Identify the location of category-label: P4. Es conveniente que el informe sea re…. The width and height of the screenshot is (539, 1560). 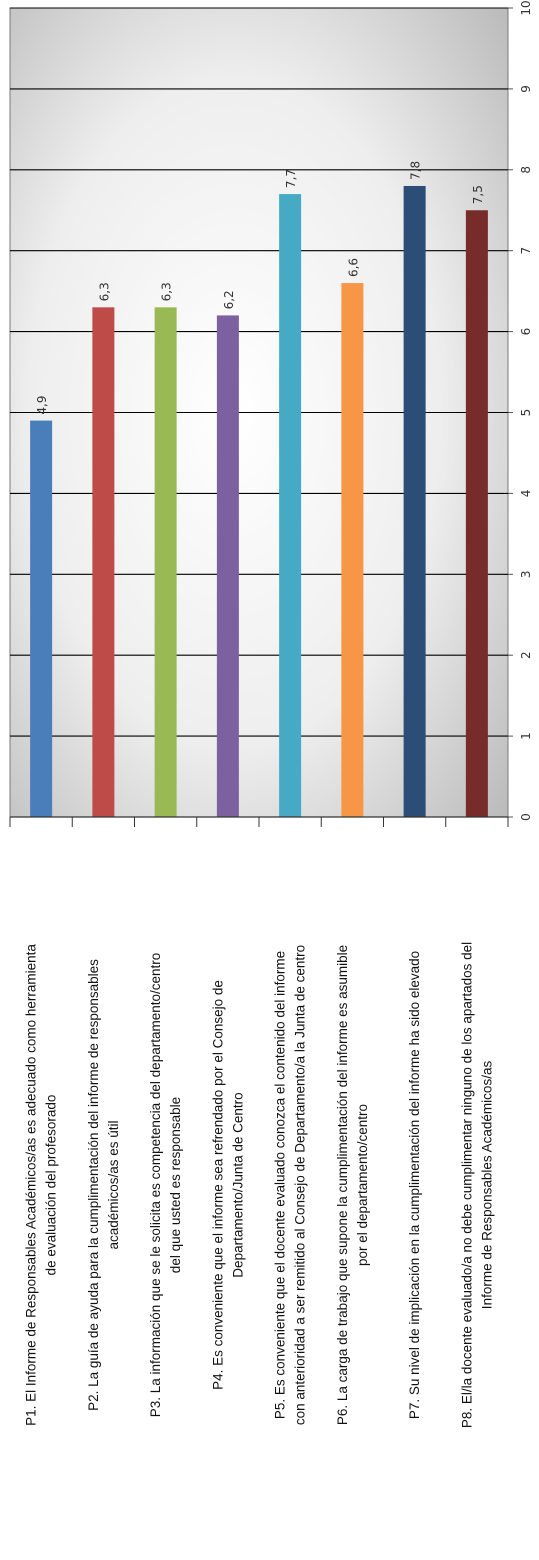
(217, 1185).